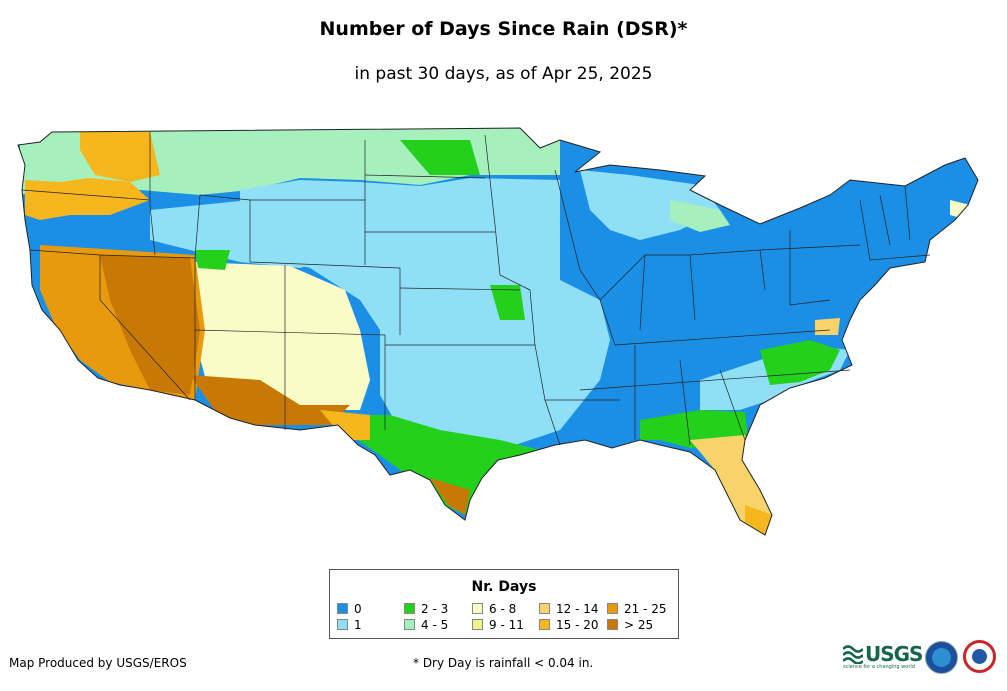  Describe the element at coordinates (645, 609) in the screenshot. I see `legend-label-21-25: 21 - 25` at that location.